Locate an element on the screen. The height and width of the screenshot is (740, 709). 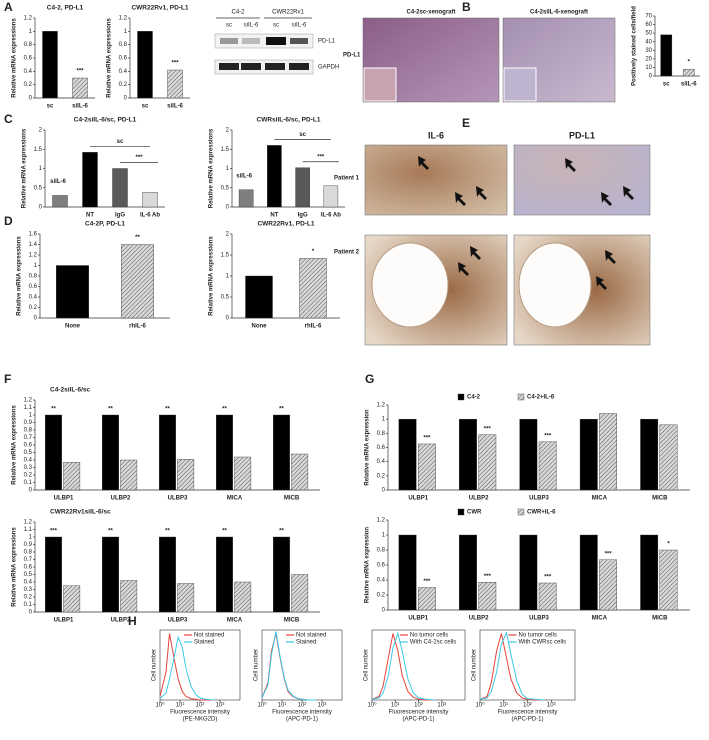
bracket-label: sc is located at coordinates (302, 135).